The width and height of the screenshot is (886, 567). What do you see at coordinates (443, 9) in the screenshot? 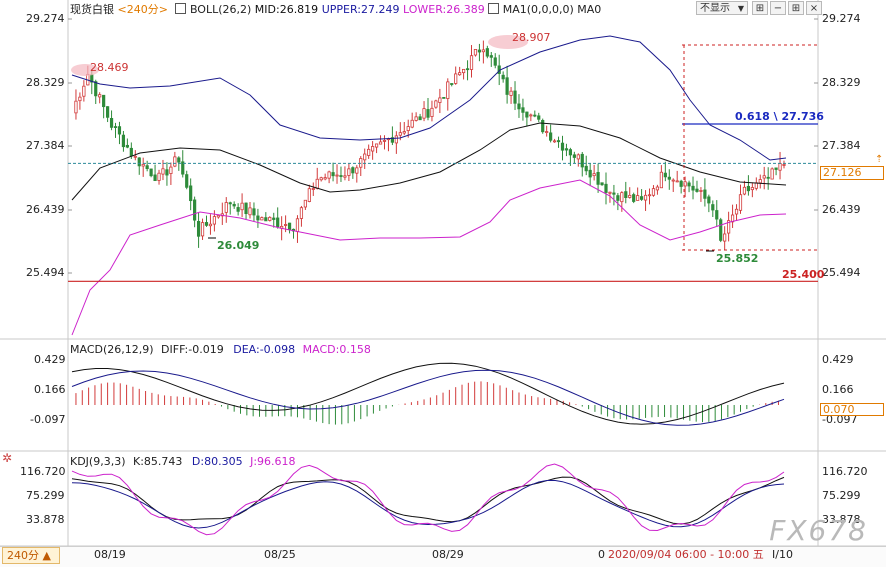
I see `boll-lower: LOWER:26.389` at bounding box center [443, 9].